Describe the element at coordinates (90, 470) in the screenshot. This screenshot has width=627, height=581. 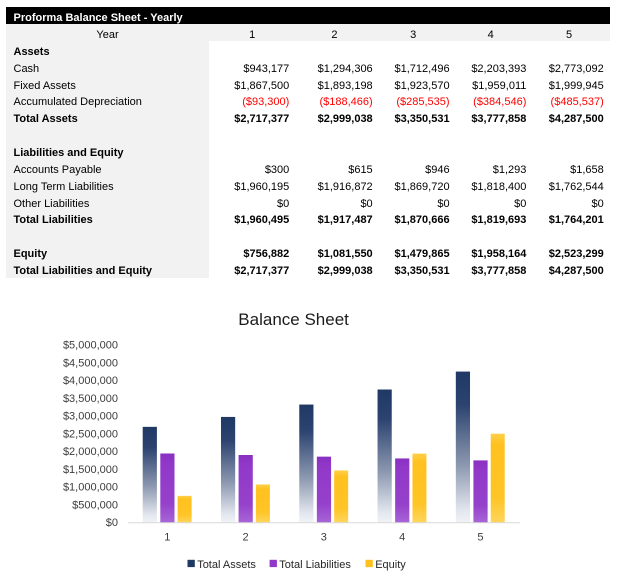
I see `svg-text: $1,500,000` at that location.